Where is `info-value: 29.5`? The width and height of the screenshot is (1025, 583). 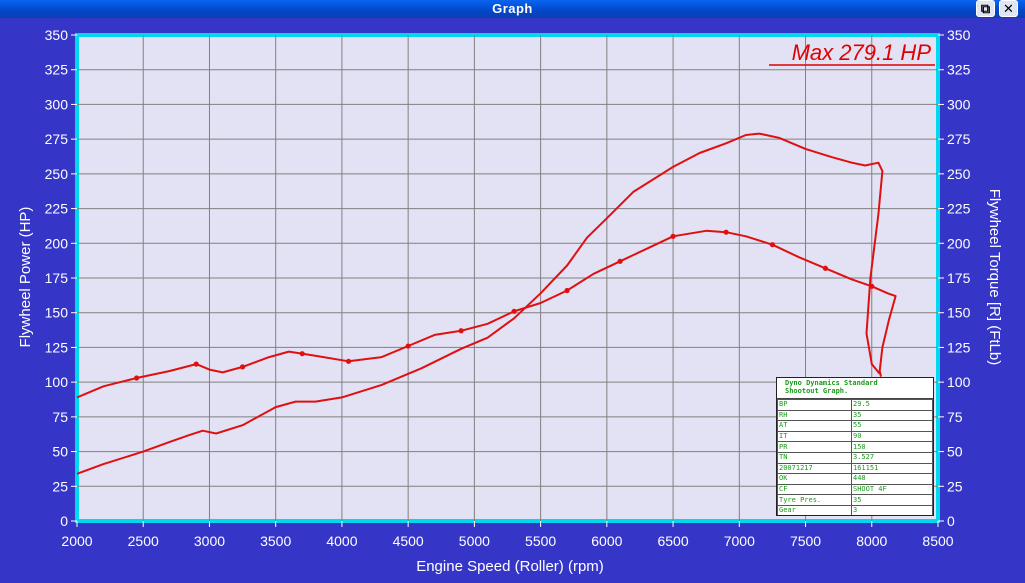 info-value: 29.5 is located at coordinates (892, 405).